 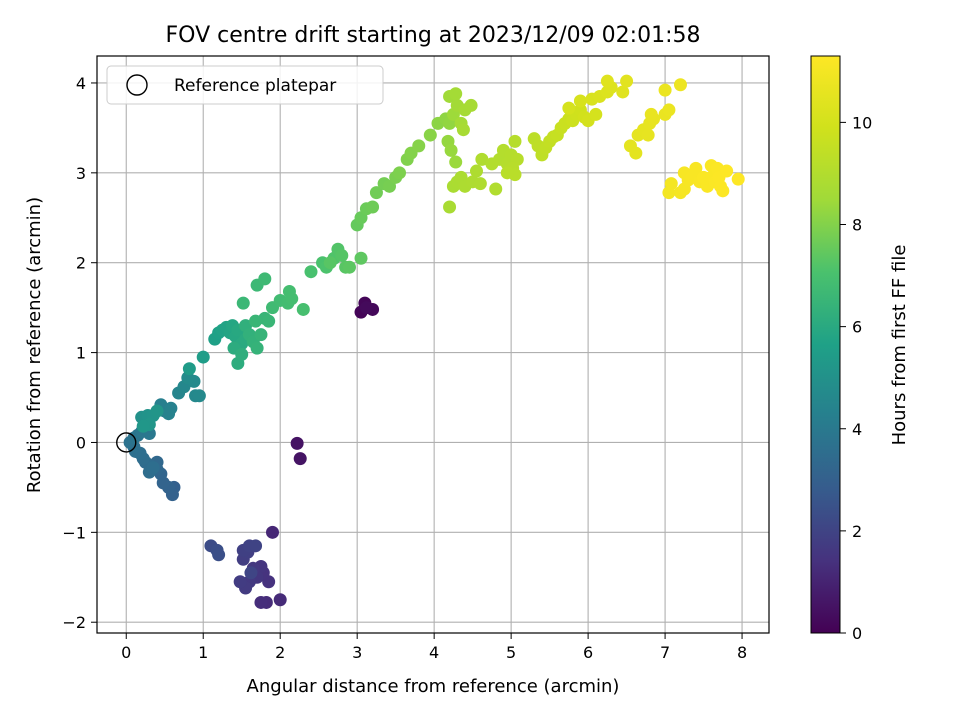 What do you see at coordinates (81, 173) in the screenshot?
I see `y-tick-label: 3` at bounding box center [81, 173].